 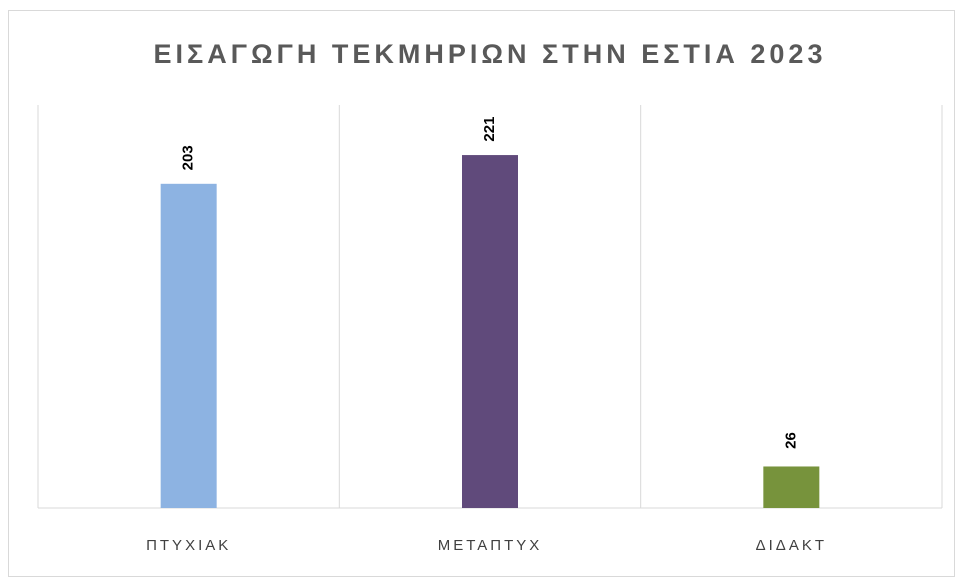 I want to click on x-tick-label: ΔΙΔΑΚΤ, so click(x=791, y=545).